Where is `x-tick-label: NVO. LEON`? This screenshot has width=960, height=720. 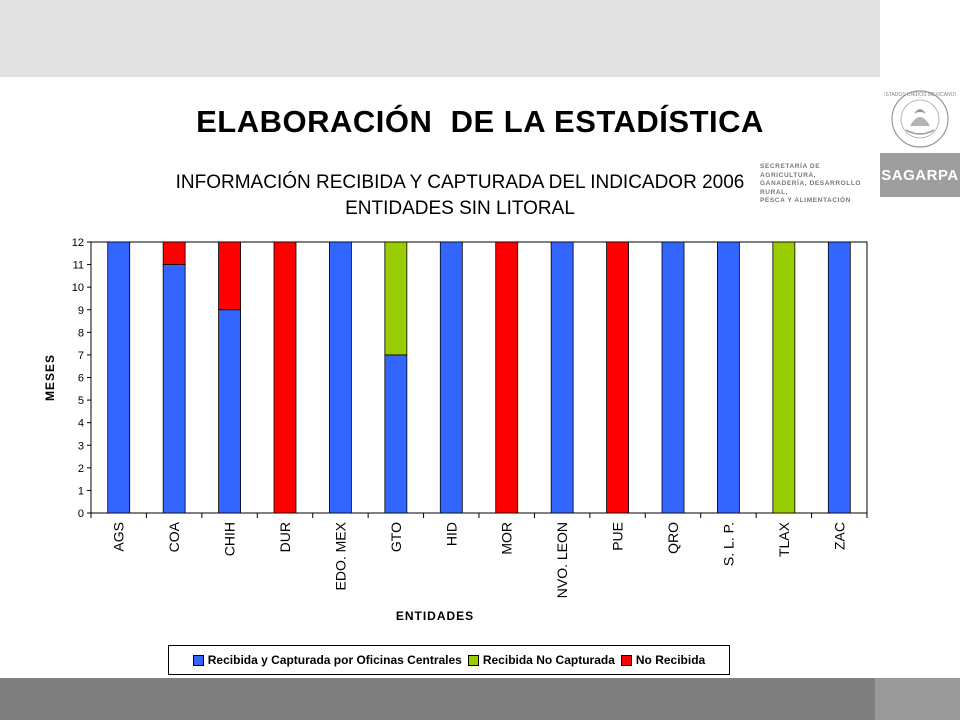 x-tick-label: NVO. LEON is located at coordinates (562, 560).